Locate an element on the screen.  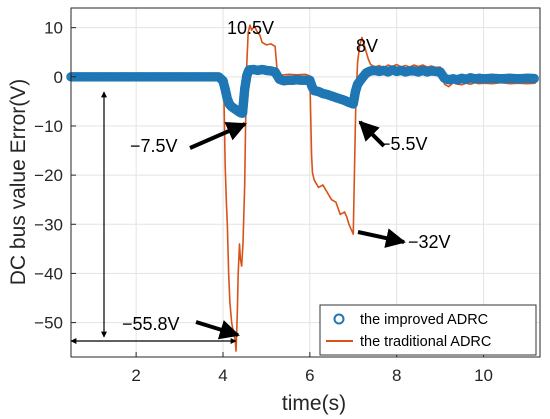
annotation-10-5v: 10.5V is located at coordinates (250, 28).